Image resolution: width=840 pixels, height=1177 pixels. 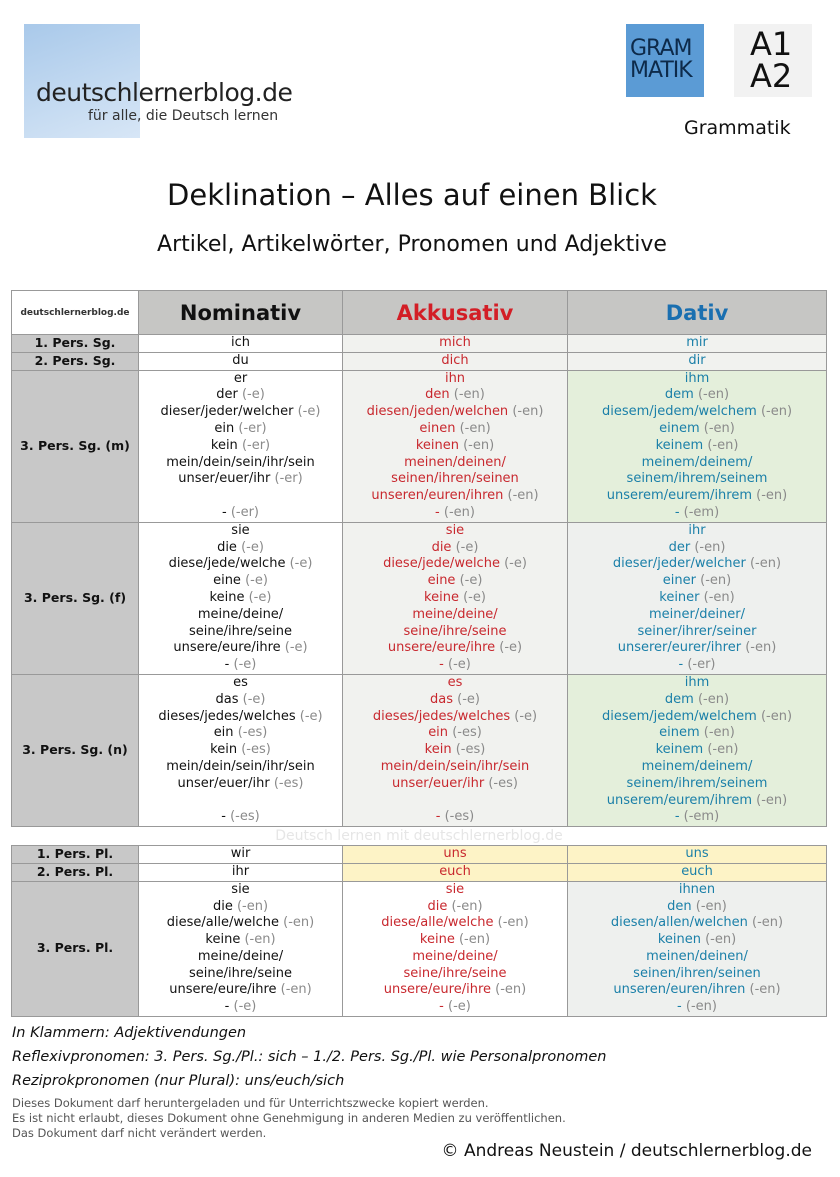 I want to click on form-word: ein, so click(x=438, y=733).